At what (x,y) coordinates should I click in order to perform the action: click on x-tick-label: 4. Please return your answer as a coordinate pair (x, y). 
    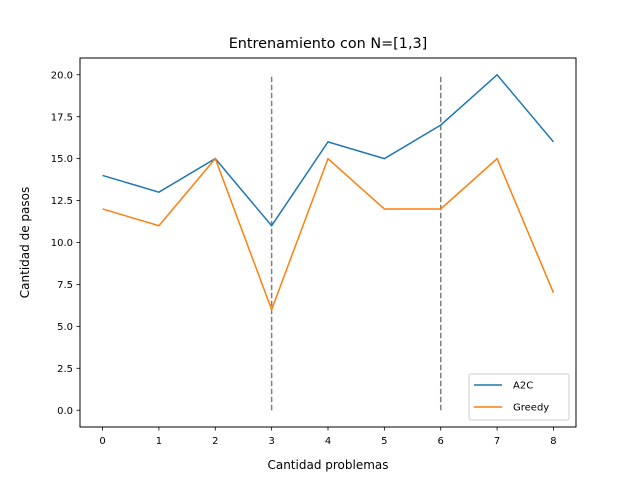
    Looking at the image, I should click on (328, 441).